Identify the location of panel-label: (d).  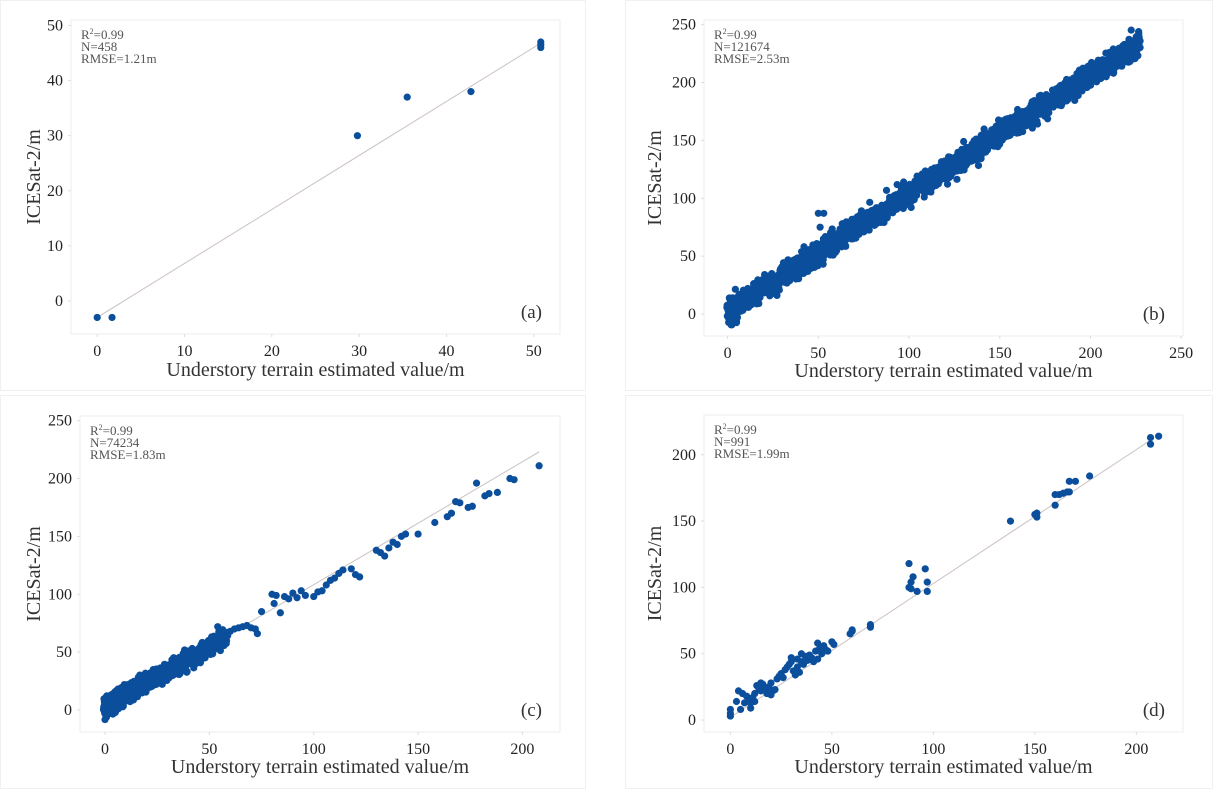
(1154, 710).